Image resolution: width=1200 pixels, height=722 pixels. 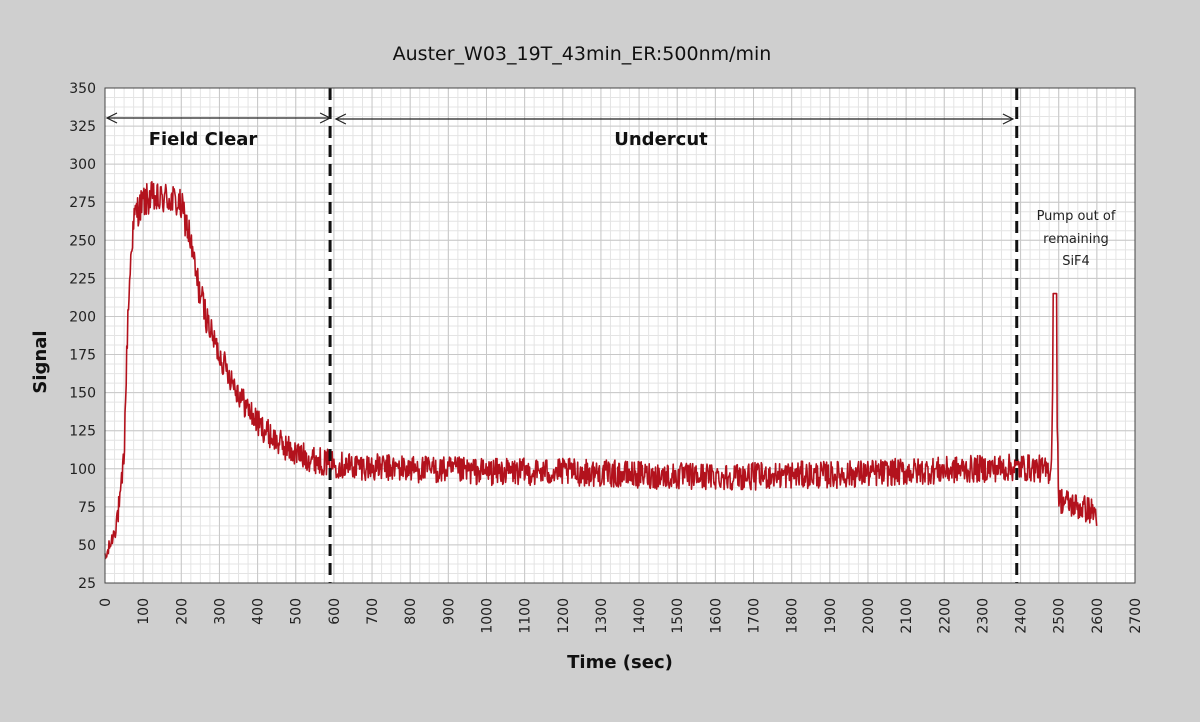 I want to click on y-tick-label: 225, so click(x=82, y=279).